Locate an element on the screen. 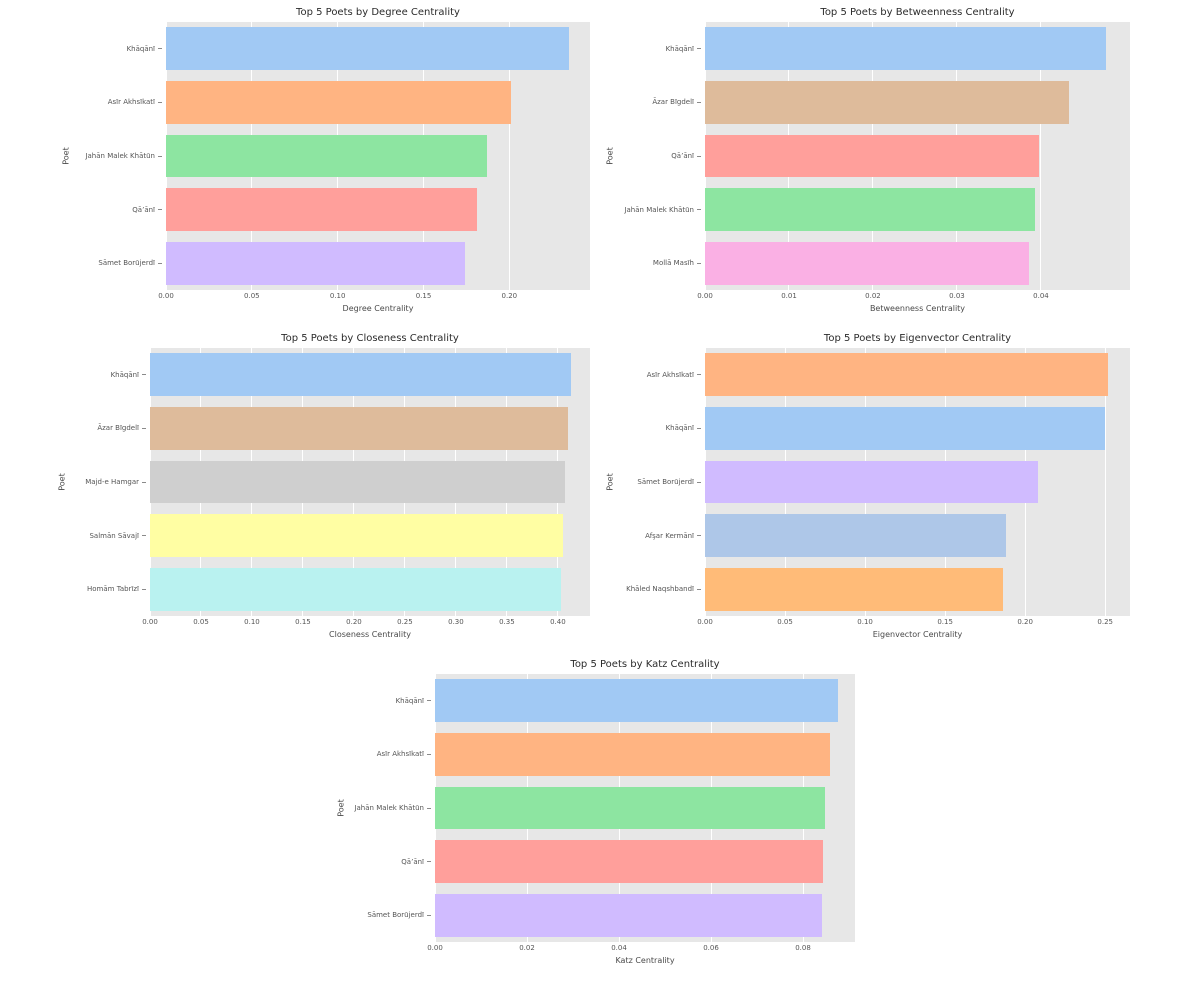 This screenshot has width=1204, height=984. x-tick-label: 0.25 is located at coordinates (405, 622).